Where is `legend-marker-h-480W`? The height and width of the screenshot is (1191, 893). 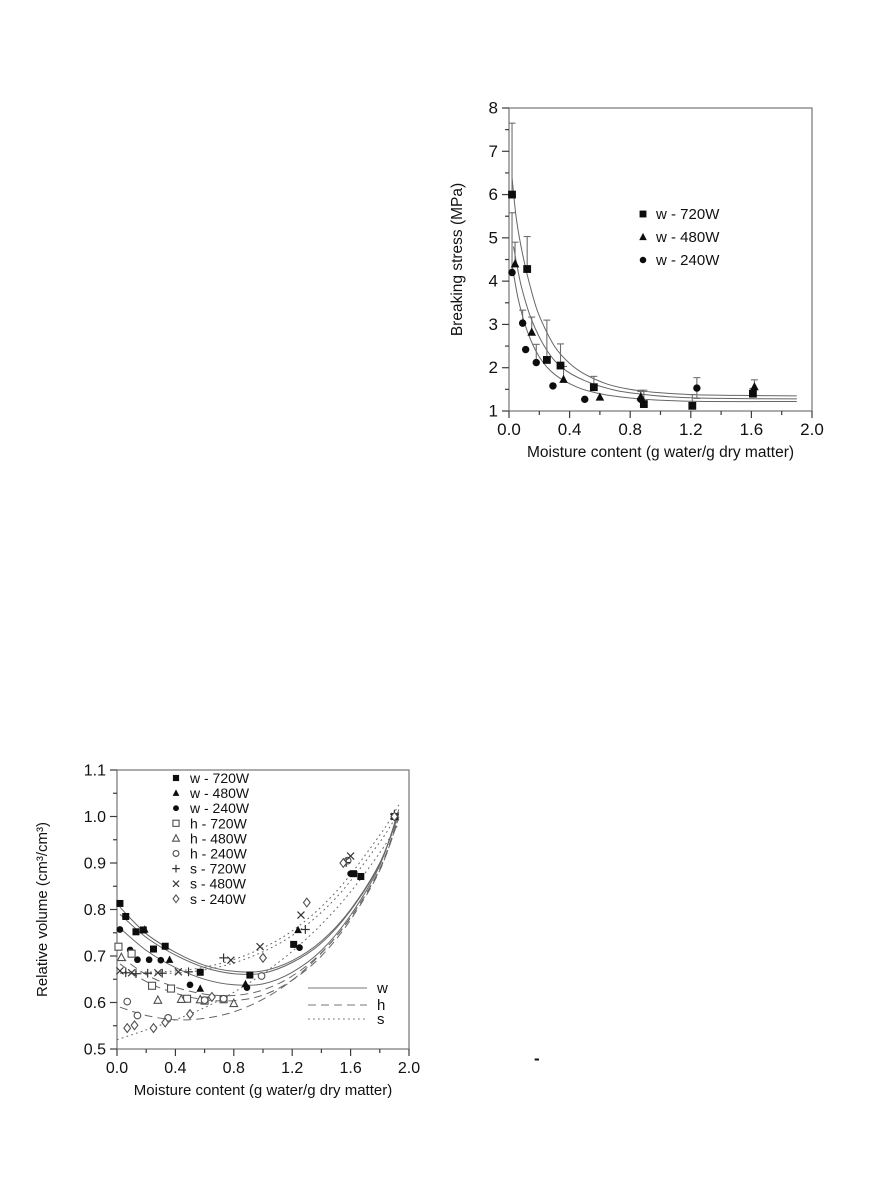 legend-marker-h-480W is located at coordinates (176, 837).